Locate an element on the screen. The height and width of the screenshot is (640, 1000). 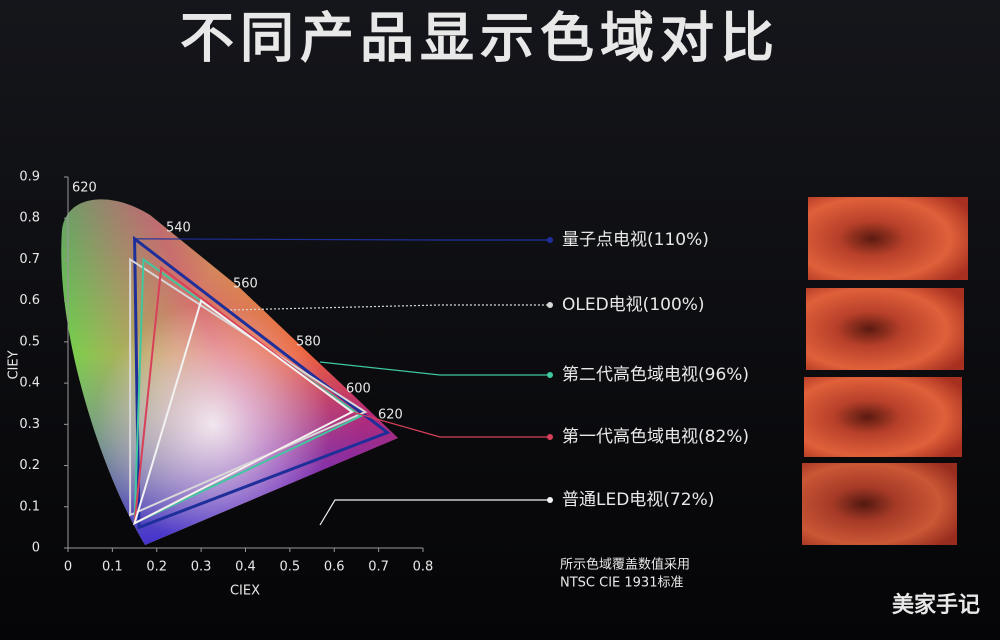
legend-label: 普通LED电视(72%) is located at coordinates (638, 500).